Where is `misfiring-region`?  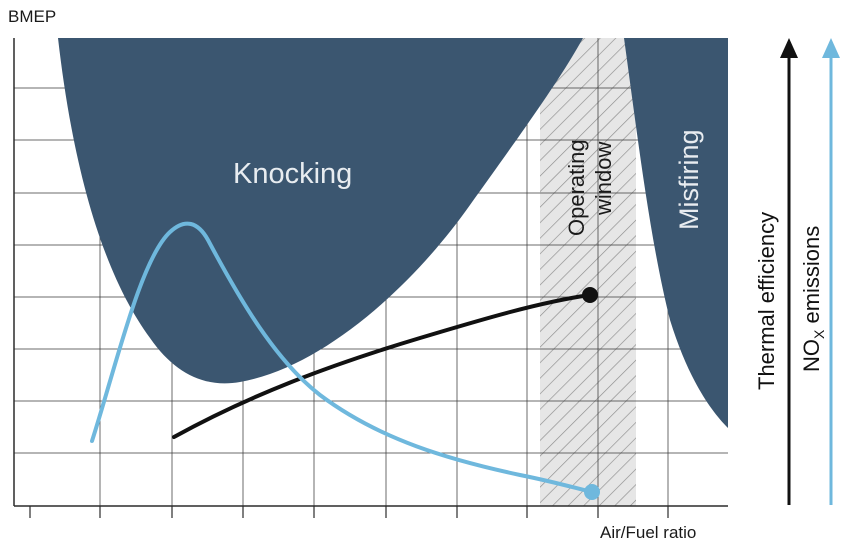
misfiring-region is located at coordinates (676, 233).